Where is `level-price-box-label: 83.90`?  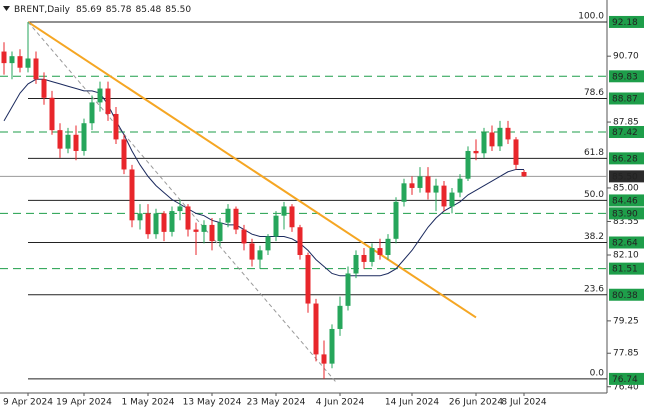 level-price-box-label: 83.90 is located at coordinates (625, 214).